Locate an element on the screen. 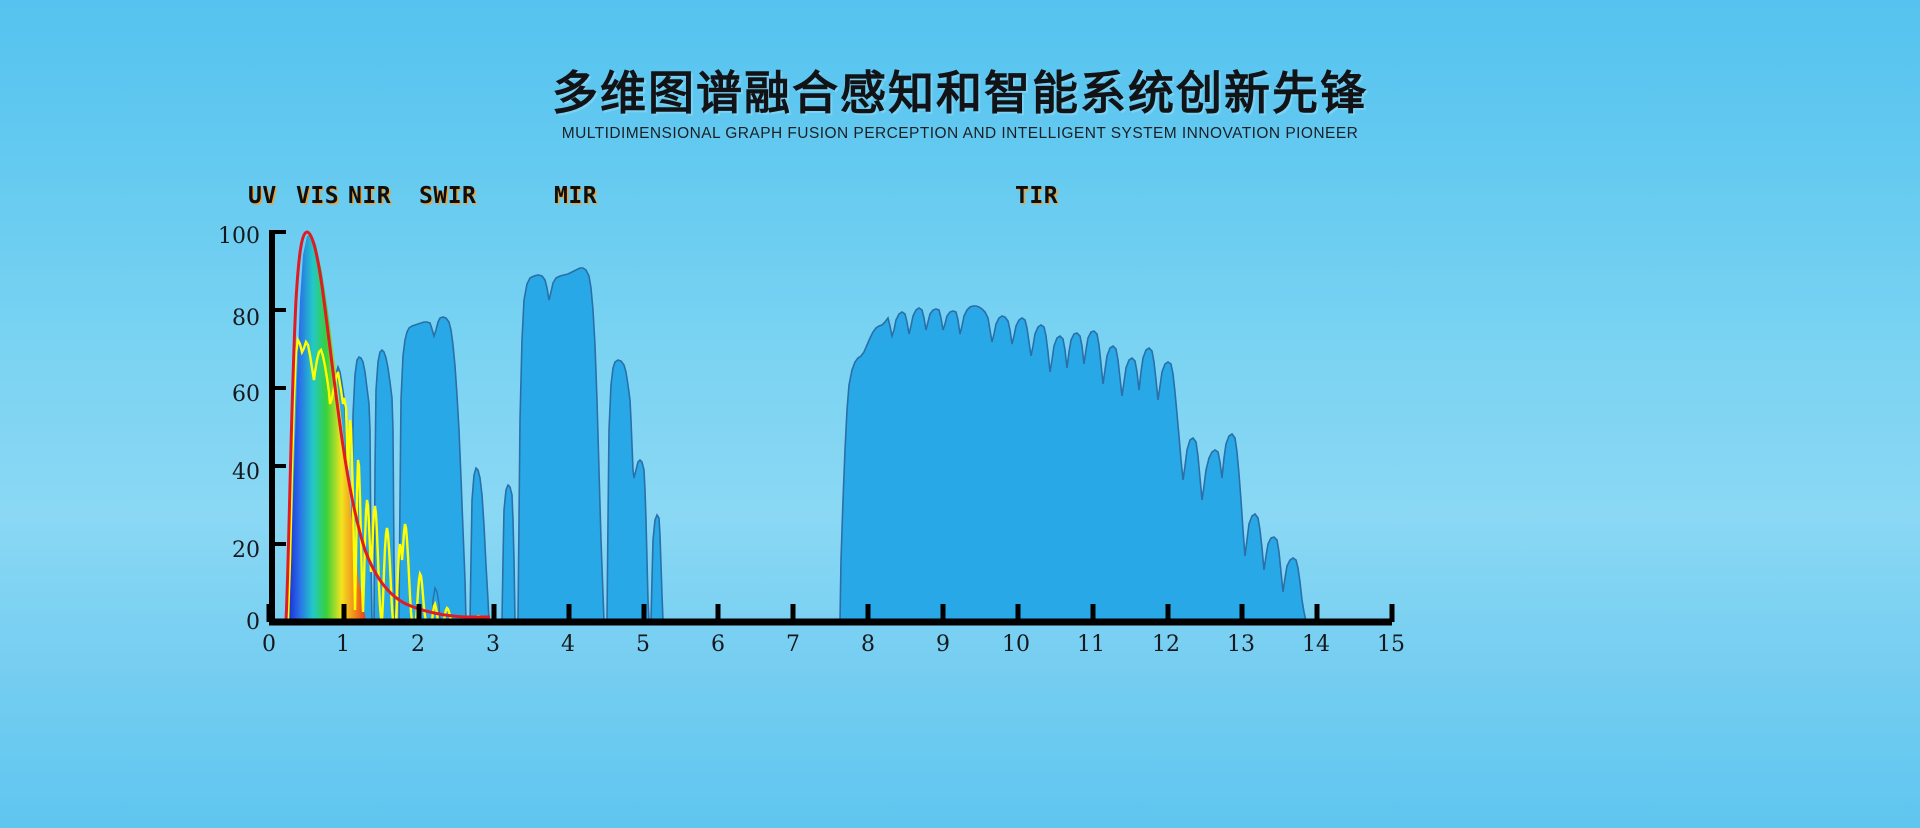  transmission-window-mir-a is located at coordinates (553, 444).